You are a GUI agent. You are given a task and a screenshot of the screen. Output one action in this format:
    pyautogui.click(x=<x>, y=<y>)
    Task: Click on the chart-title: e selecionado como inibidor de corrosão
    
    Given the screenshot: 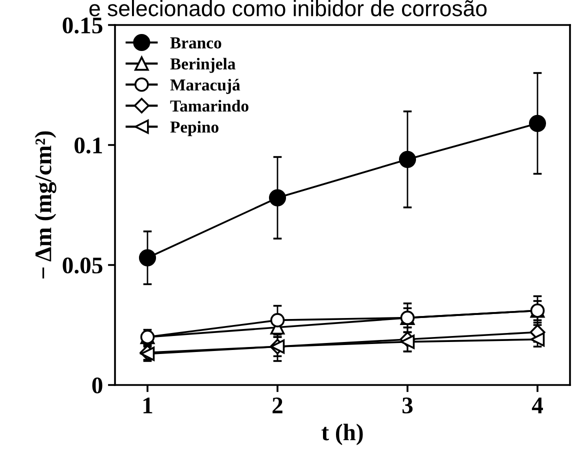 What is the action you would take?
    pyautogui.click(x=288, y=8)
    